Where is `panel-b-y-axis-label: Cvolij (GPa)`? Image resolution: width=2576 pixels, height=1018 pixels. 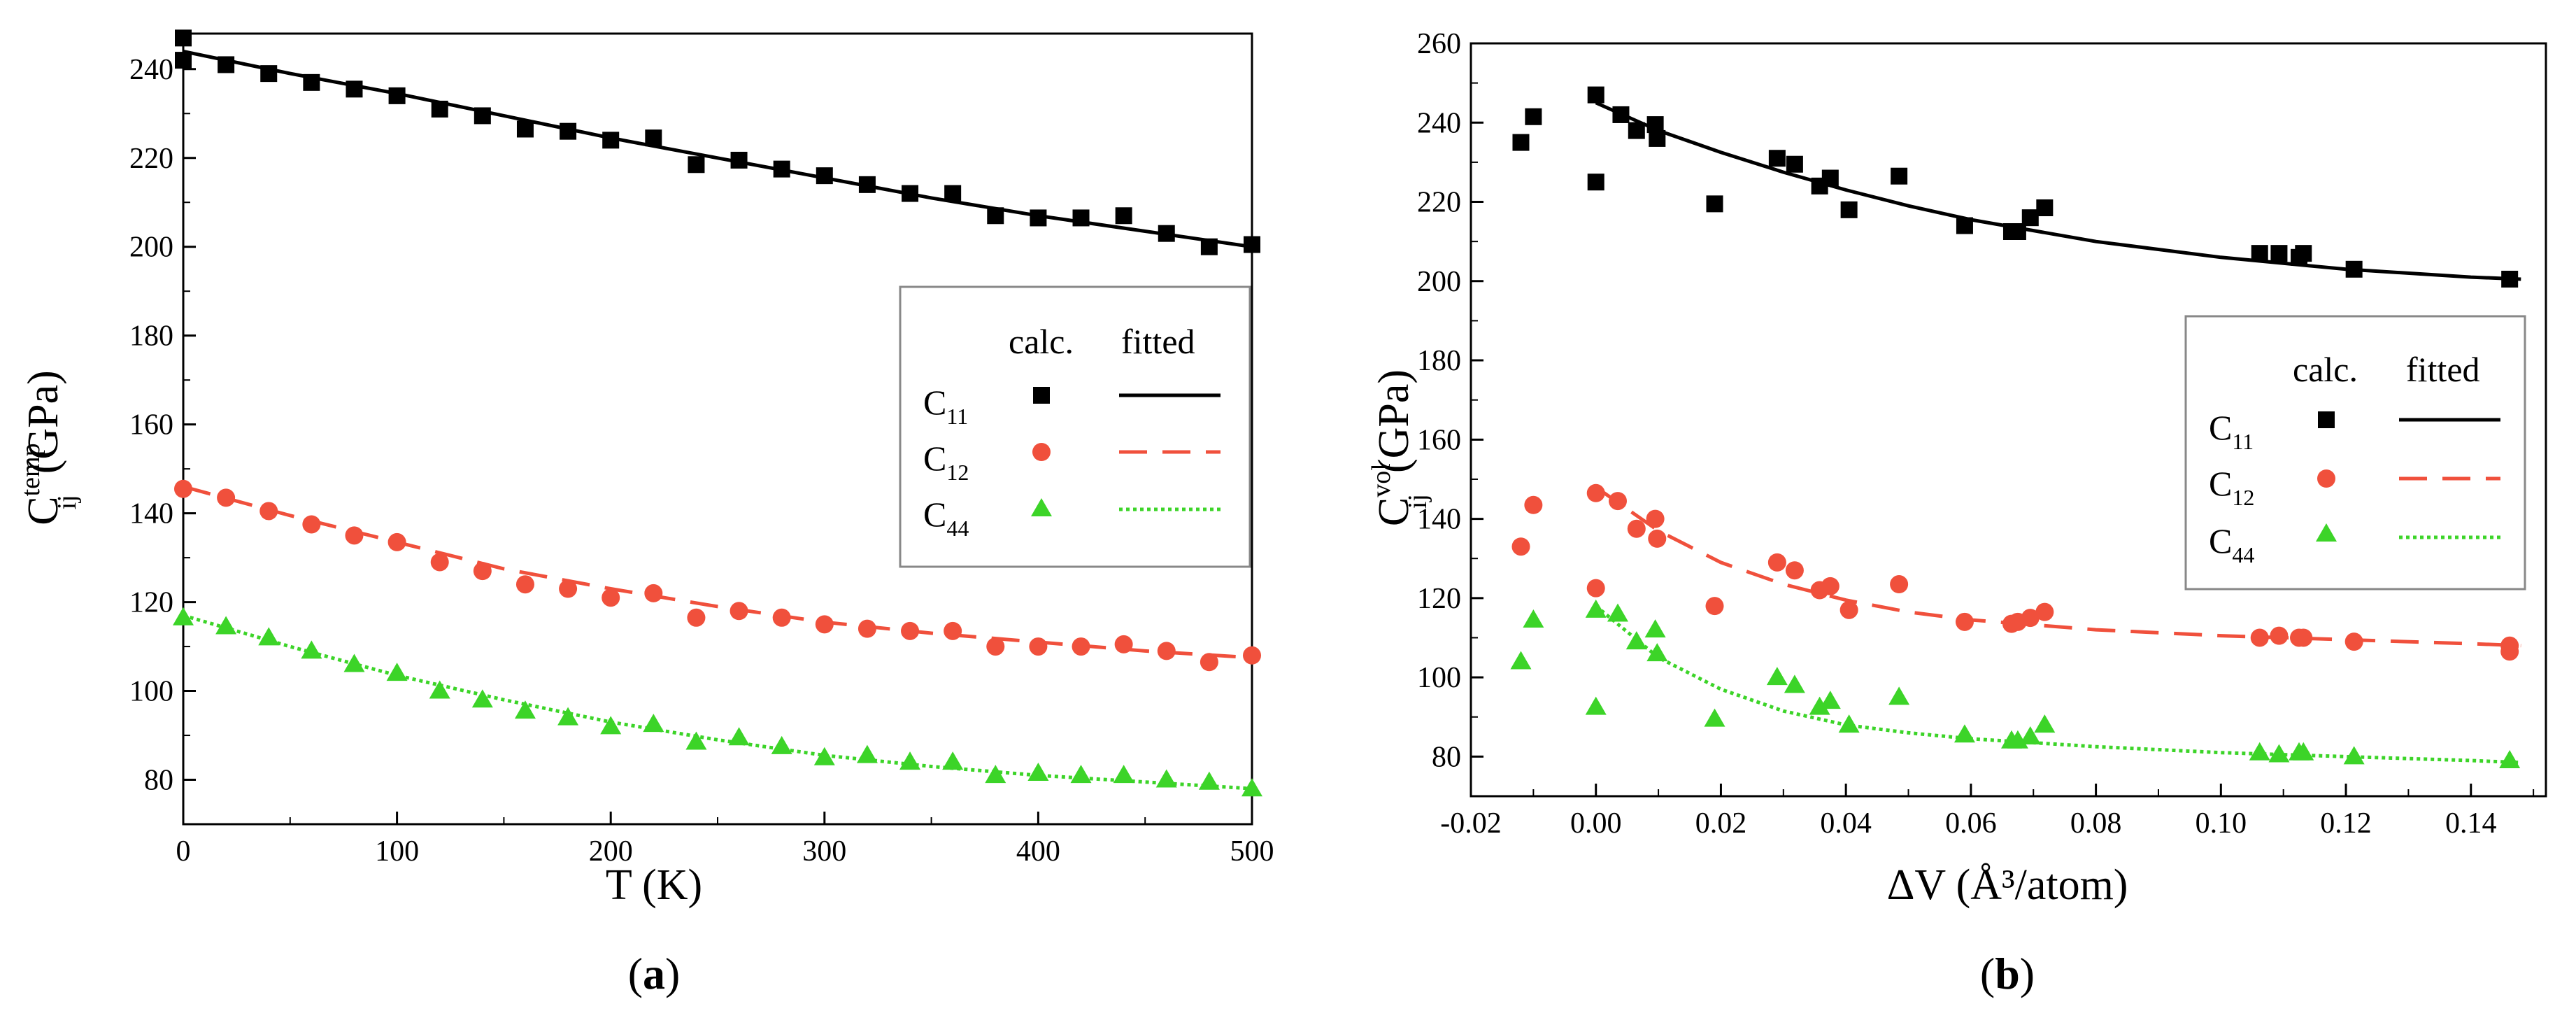
panel-b-y-axis-label: Cvolij (GPa) is located at coordinates (1399, 447).